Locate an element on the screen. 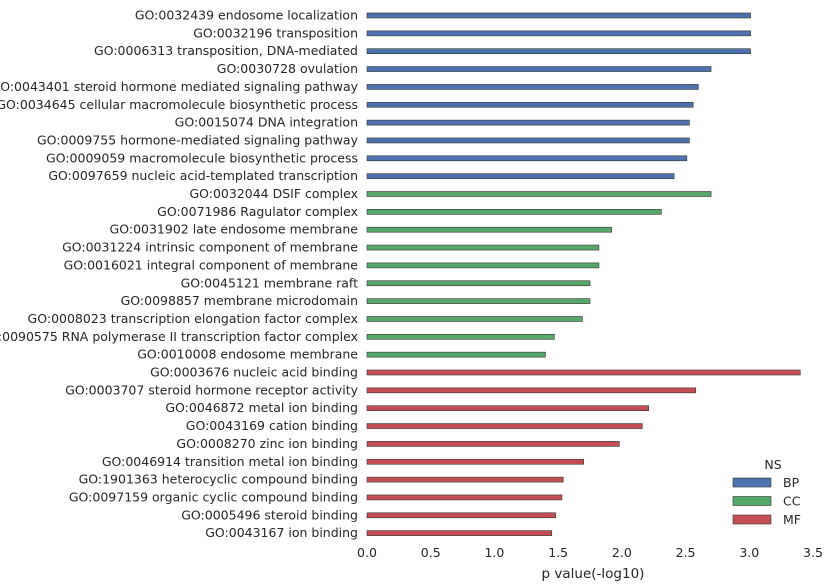 The width and height of the screenshot is (829, 587). category-label: GO:0030728 ovulation is located at coordinates (287, 68).